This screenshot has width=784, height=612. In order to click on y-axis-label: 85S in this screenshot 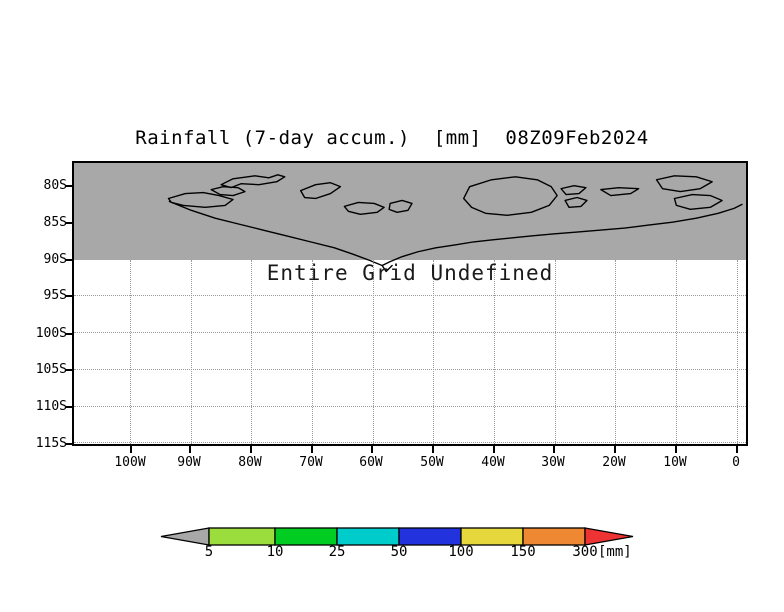, I will do `click(55, 222)`.